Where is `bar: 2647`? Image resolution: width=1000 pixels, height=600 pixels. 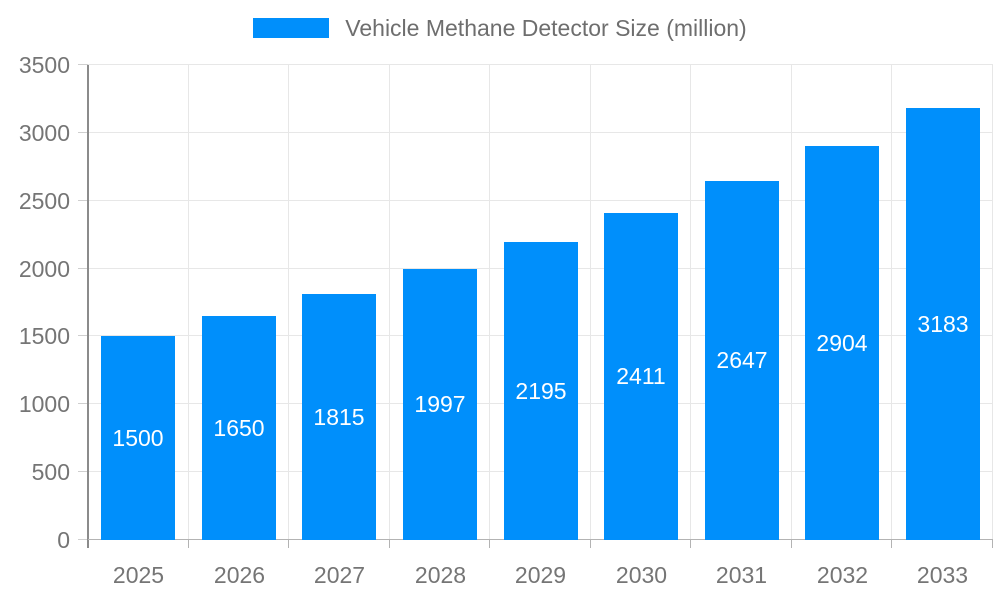
bar: 2647 is located at coordinates (742, 360).